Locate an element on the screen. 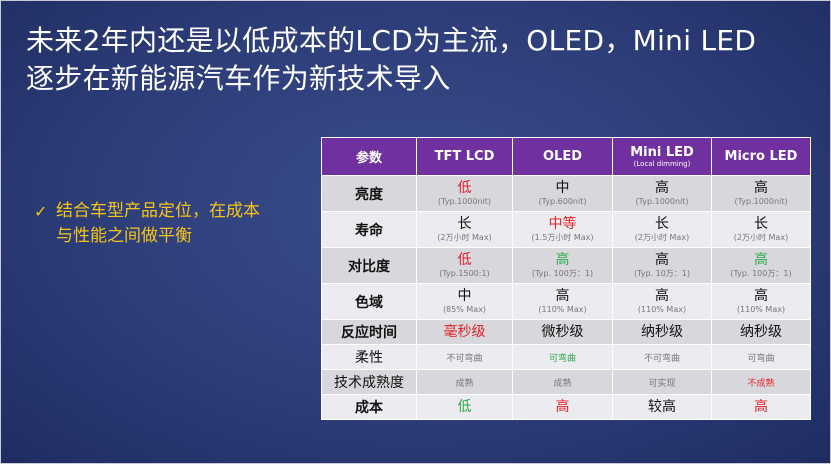  header-micro-led: Micro LED is located at coordinates (761, 156).